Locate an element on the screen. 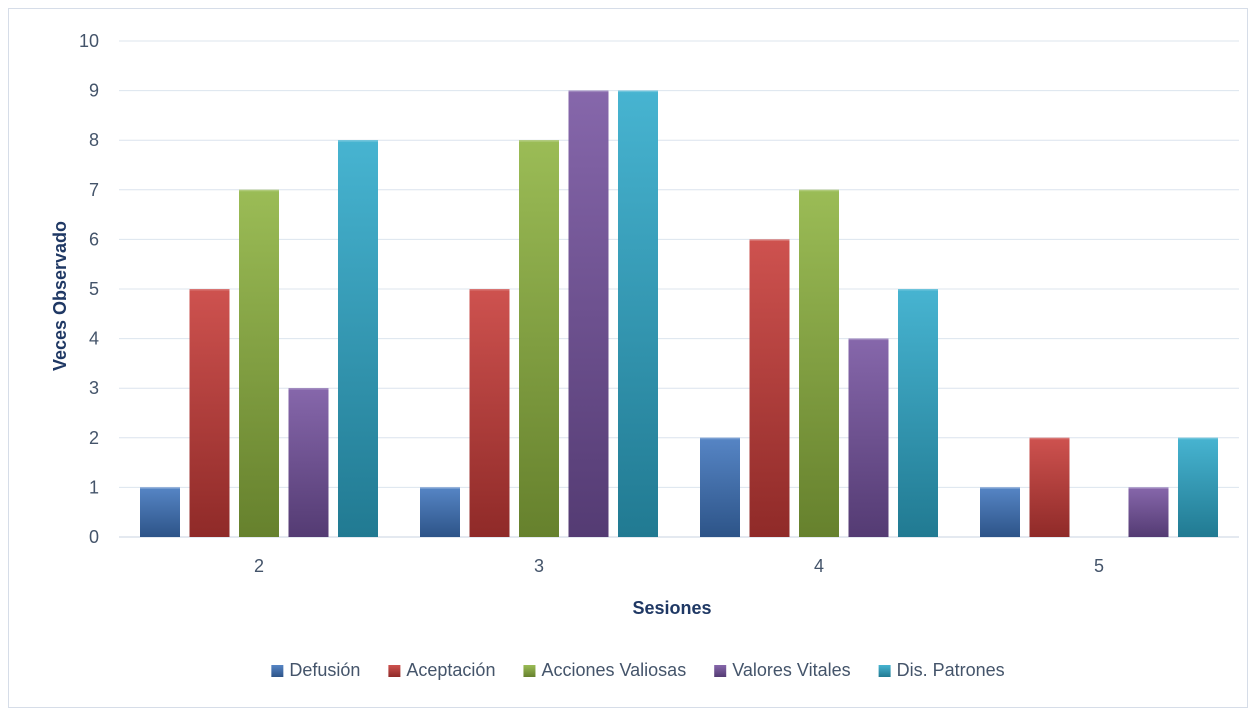  legend-item: Defusión is located at coordinates (315, 670).